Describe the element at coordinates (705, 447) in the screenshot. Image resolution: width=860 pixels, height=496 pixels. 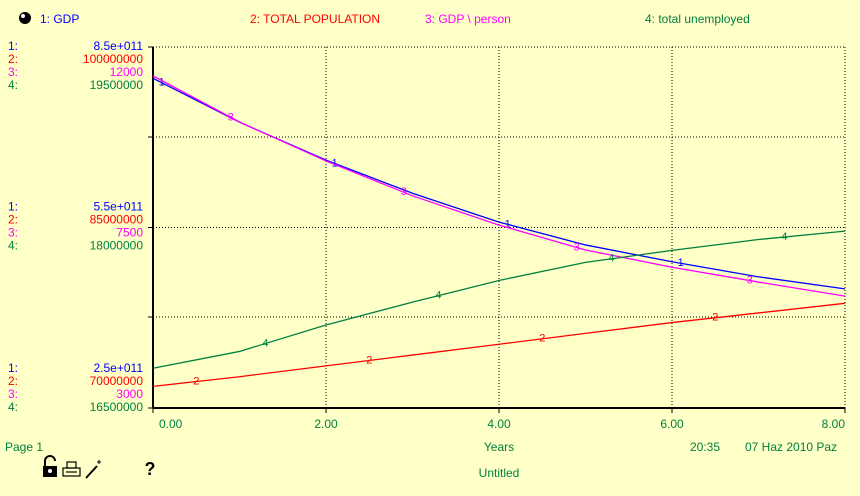
I see `time: 20:35` at that location.